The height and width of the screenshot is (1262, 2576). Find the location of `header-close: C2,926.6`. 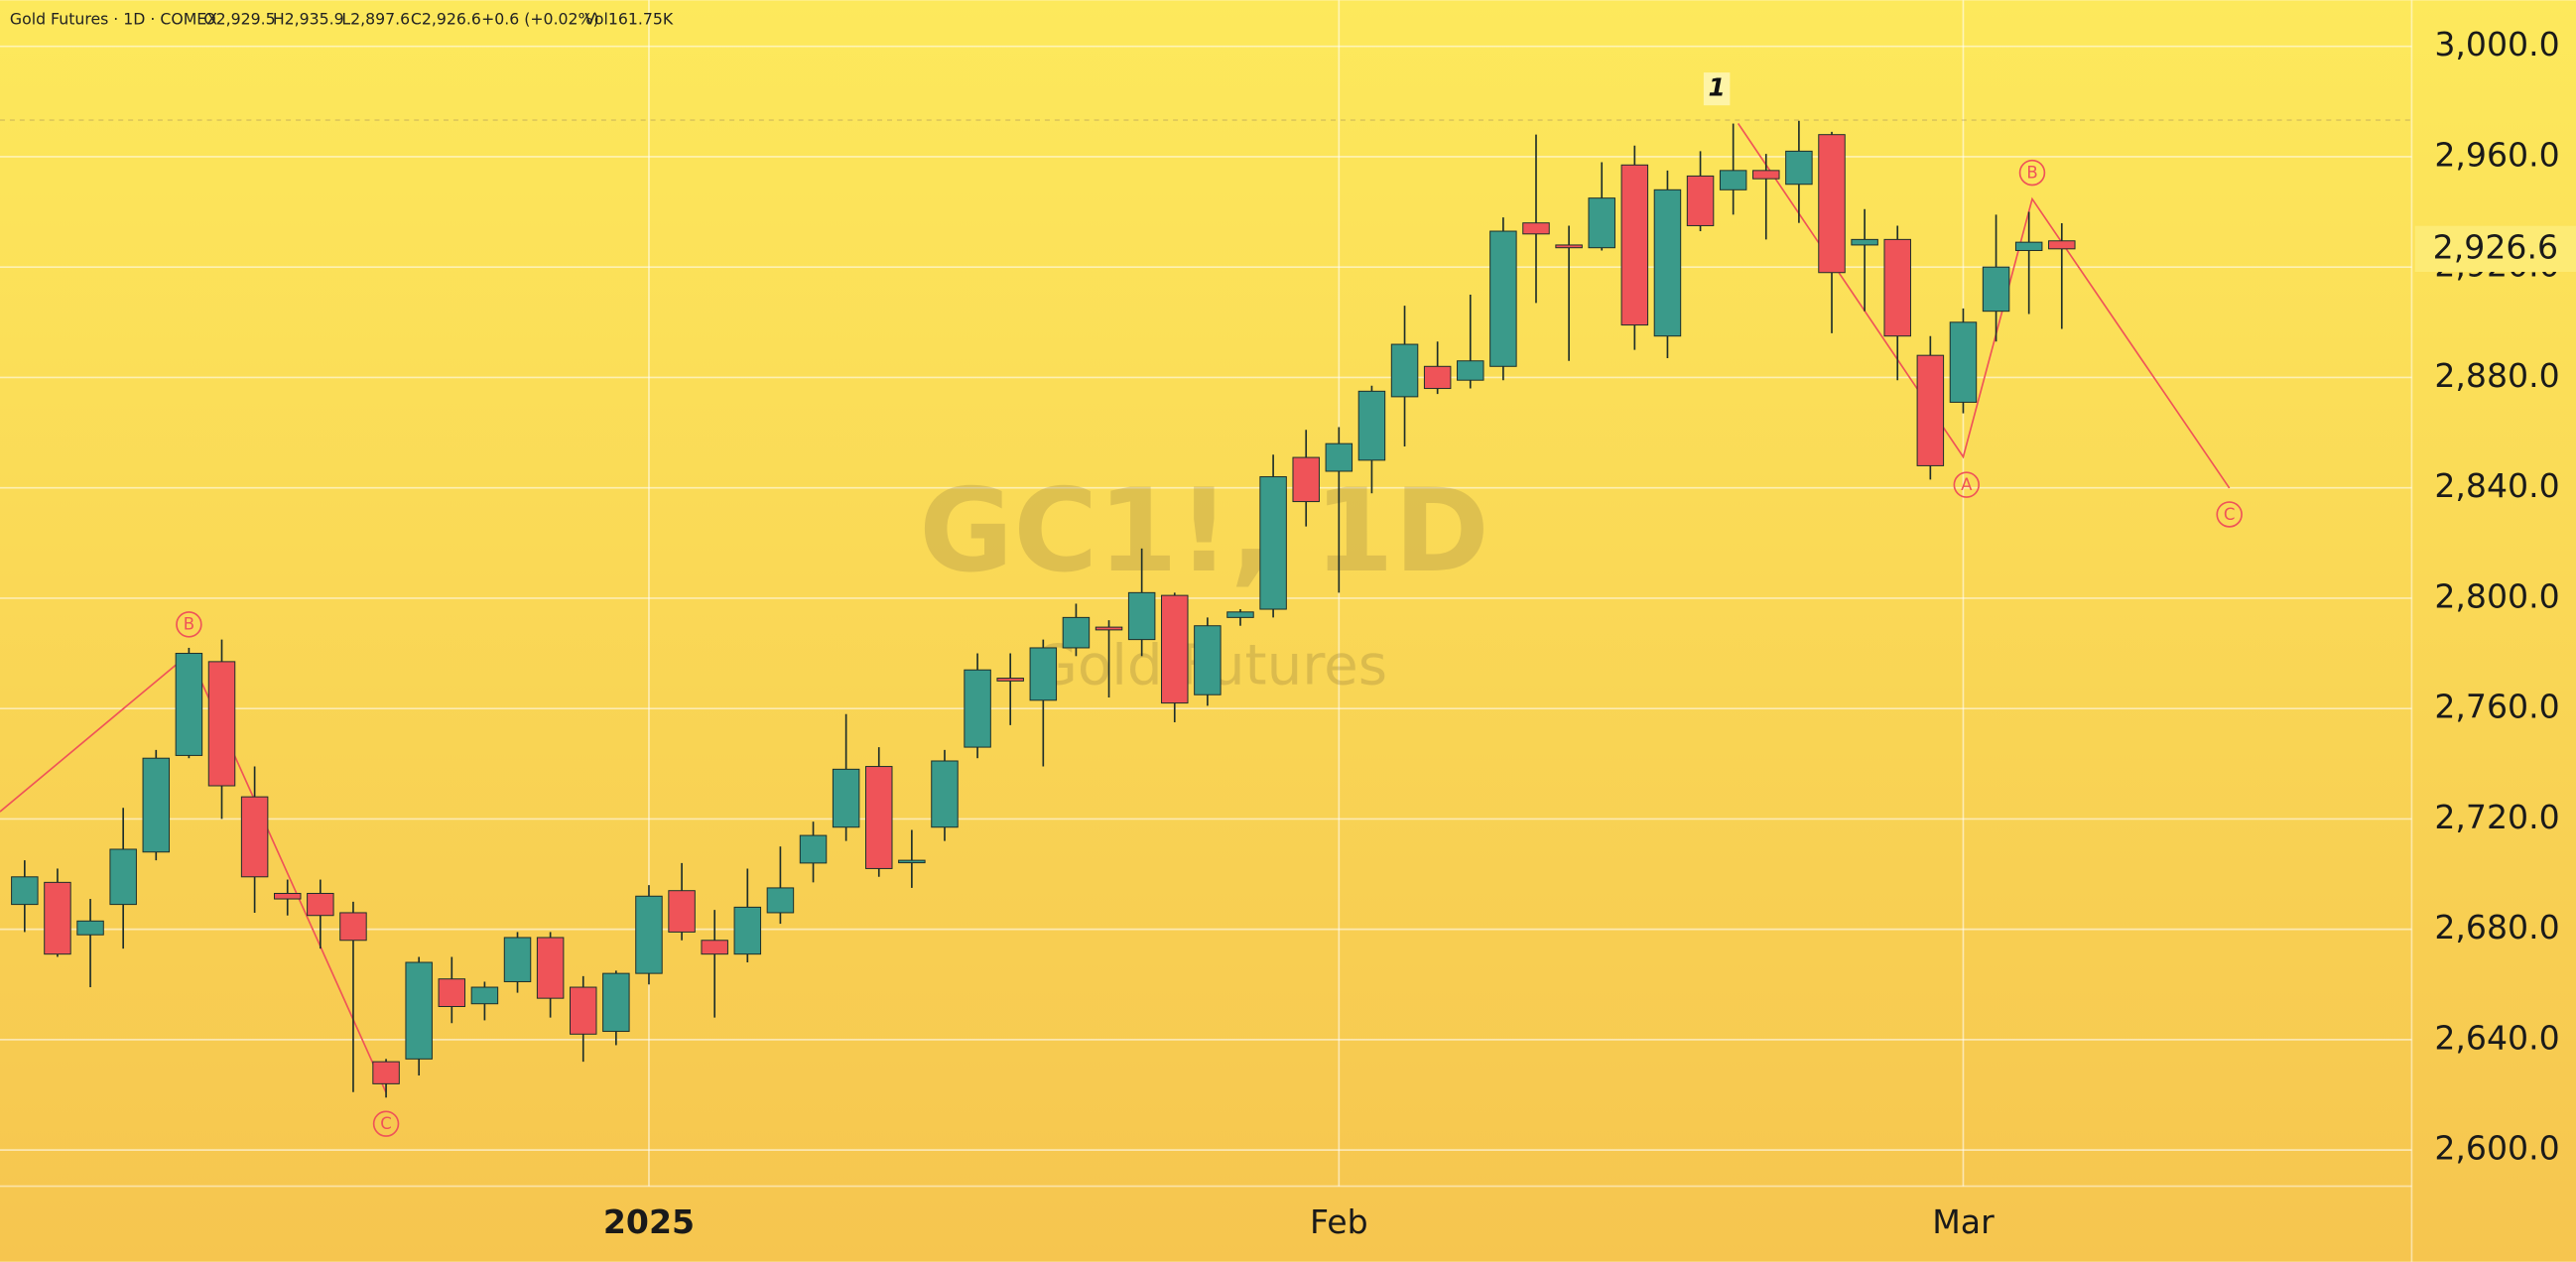

header-close: C2,926.6 is located at coordinates (446, 19).